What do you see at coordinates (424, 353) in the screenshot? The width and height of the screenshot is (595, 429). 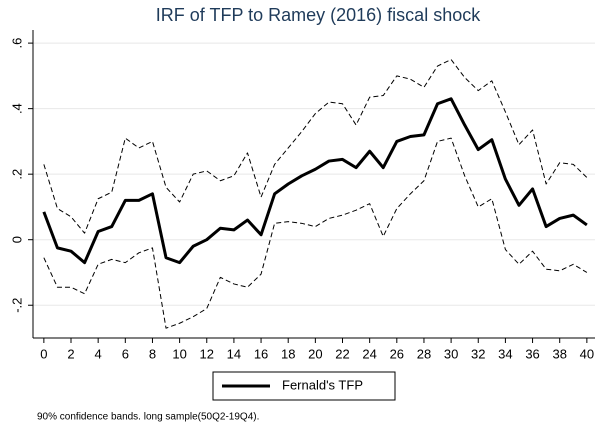 I see `x-tick-label: 28` at bounding box center [424, 353].